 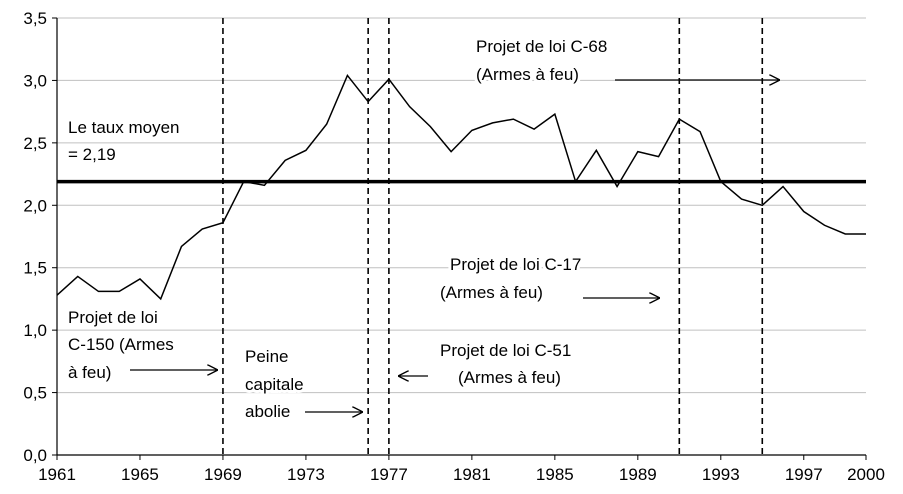 What do you see at coordinates (35, 205) in the screenshot?
I see `y-tick-label: 2,0` at bounding box center [35, 205].